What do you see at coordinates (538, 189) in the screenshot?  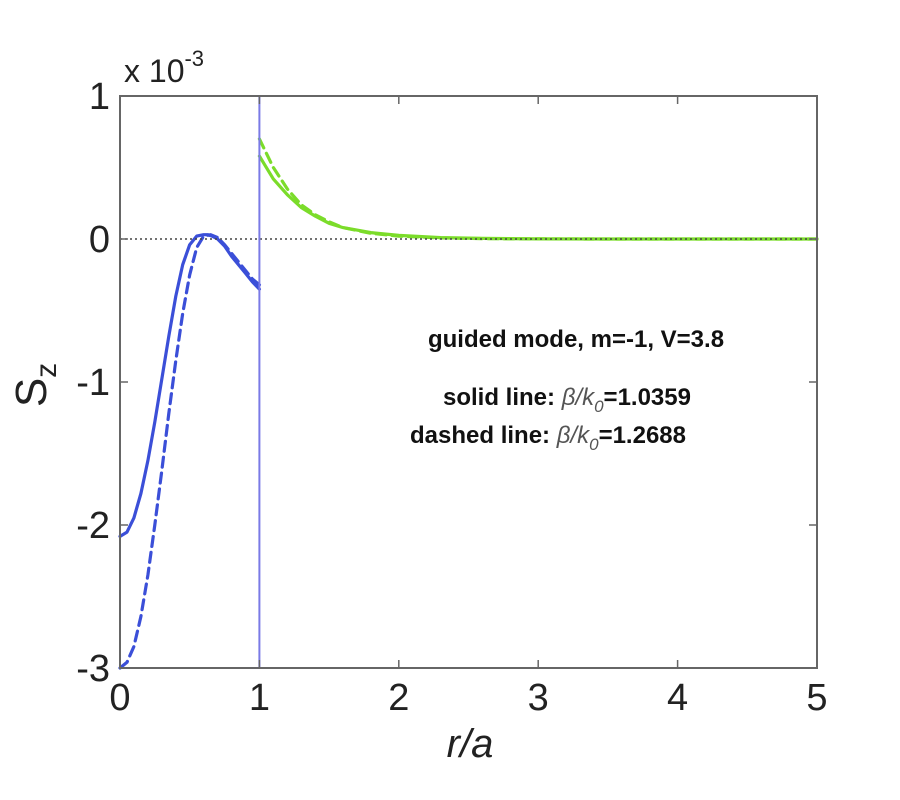 I see `series-line-4-dashed` at bounding box center [538, 189].